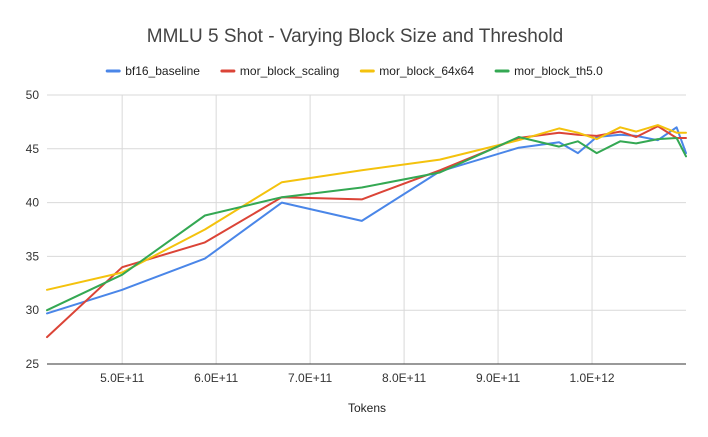 The image size is (708, 437). I want to click on legend-label: bf16_baseline, so click(162, 71).